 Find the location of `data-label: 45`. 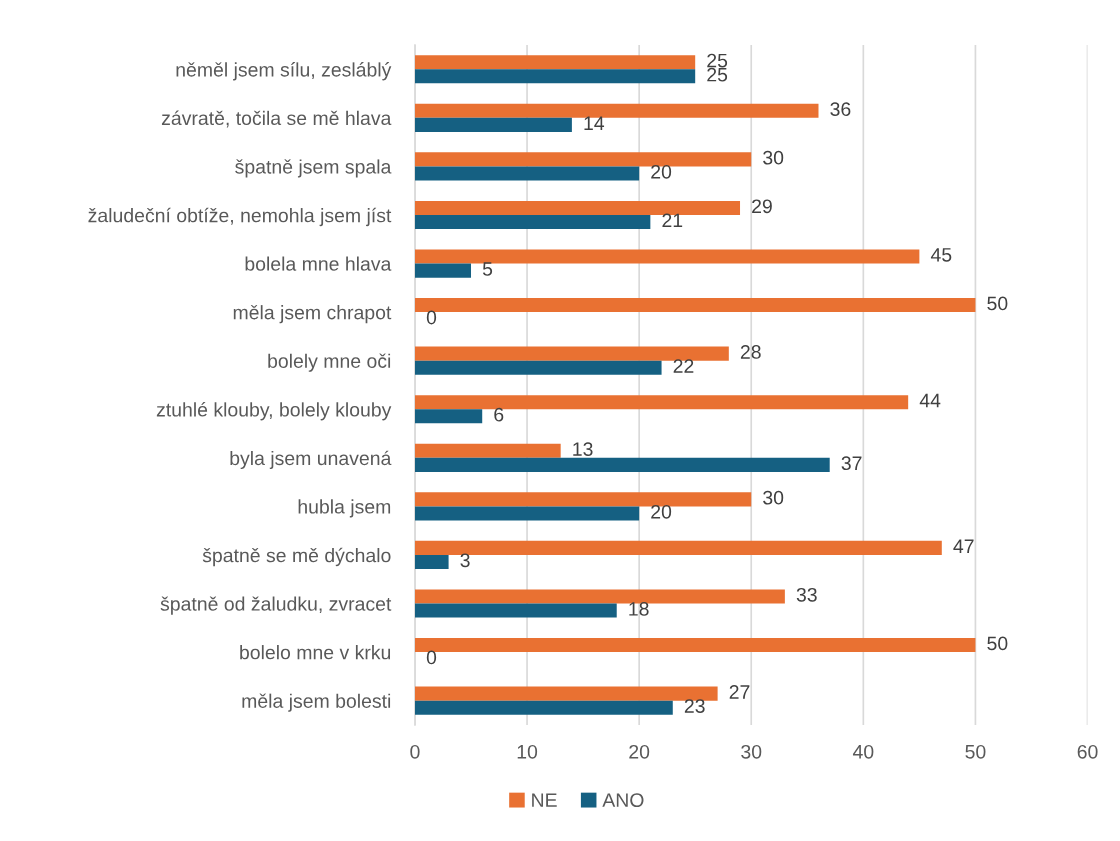

data-label: 45 is located at coordinates (941, 255).